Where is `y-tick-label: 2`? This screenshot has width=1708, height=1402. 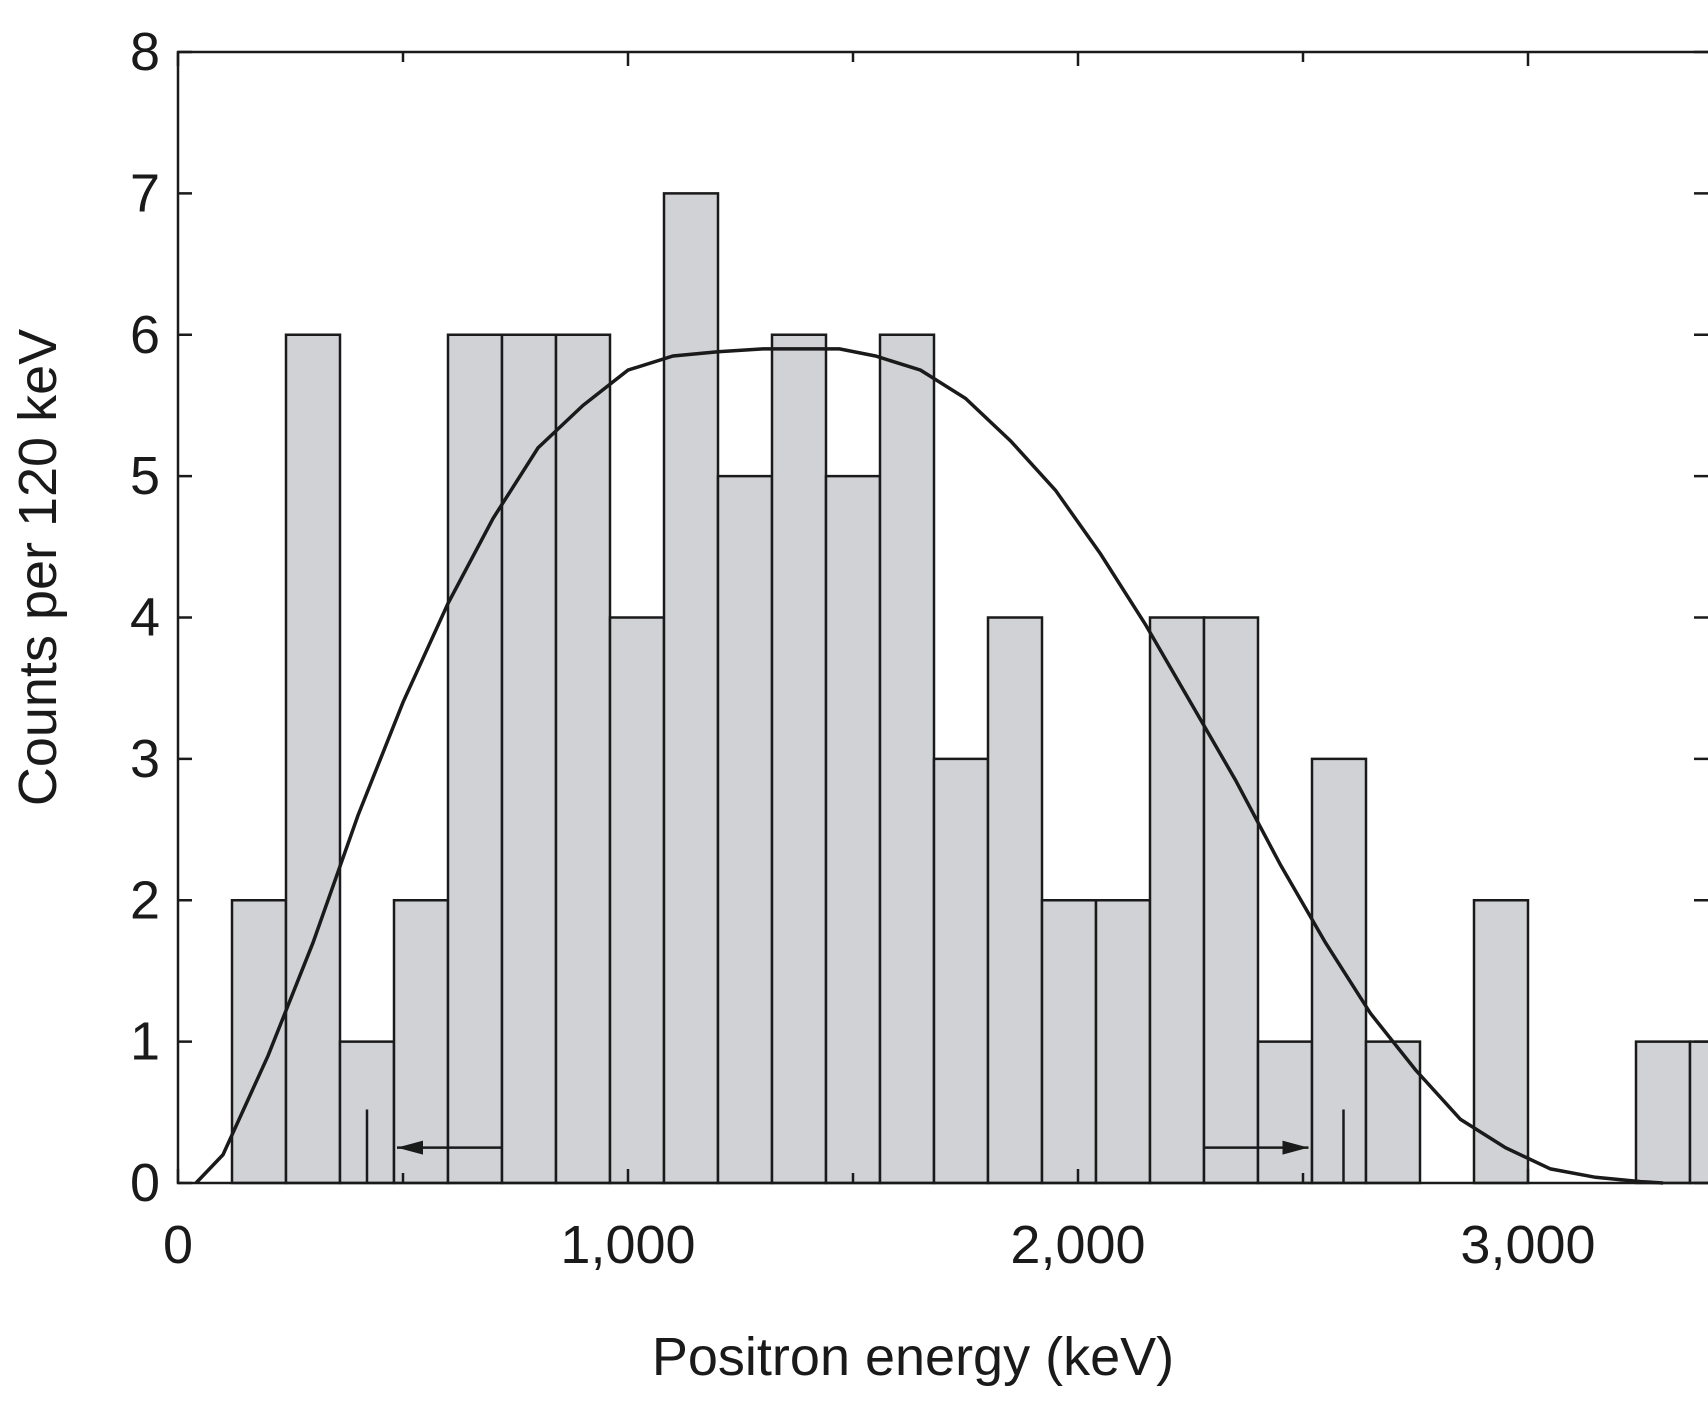
y-tick-label: 2 is located at coordinates (145, 900).